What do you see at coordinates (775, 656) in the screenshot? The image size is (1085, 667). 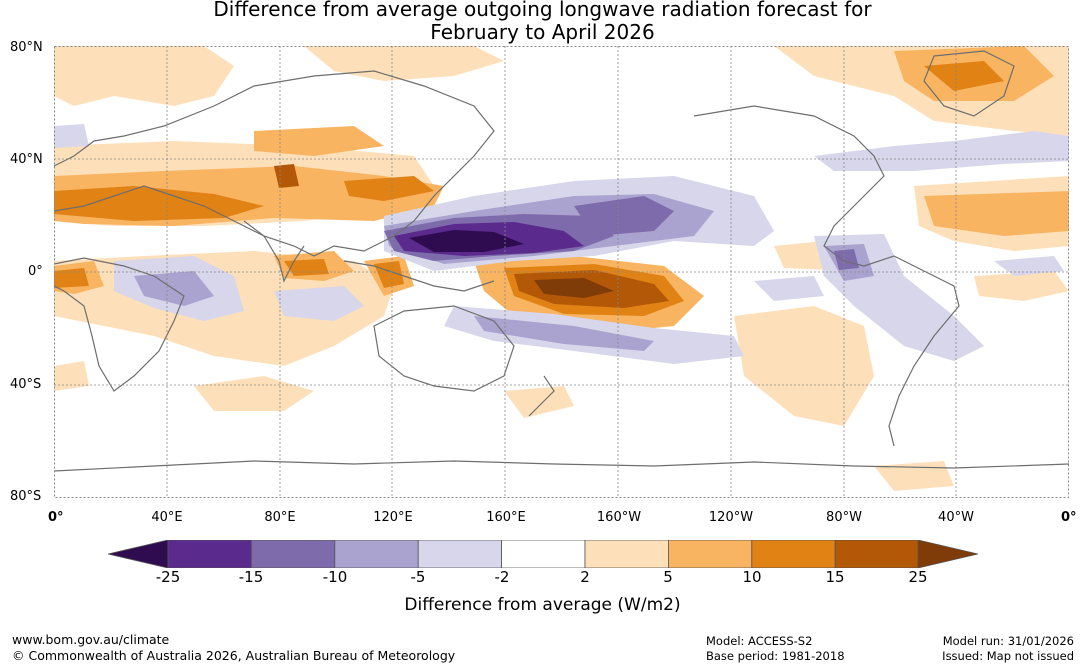 I see `footer-base-period: Base period: 1981-2018` at bounding box center [775, 656].